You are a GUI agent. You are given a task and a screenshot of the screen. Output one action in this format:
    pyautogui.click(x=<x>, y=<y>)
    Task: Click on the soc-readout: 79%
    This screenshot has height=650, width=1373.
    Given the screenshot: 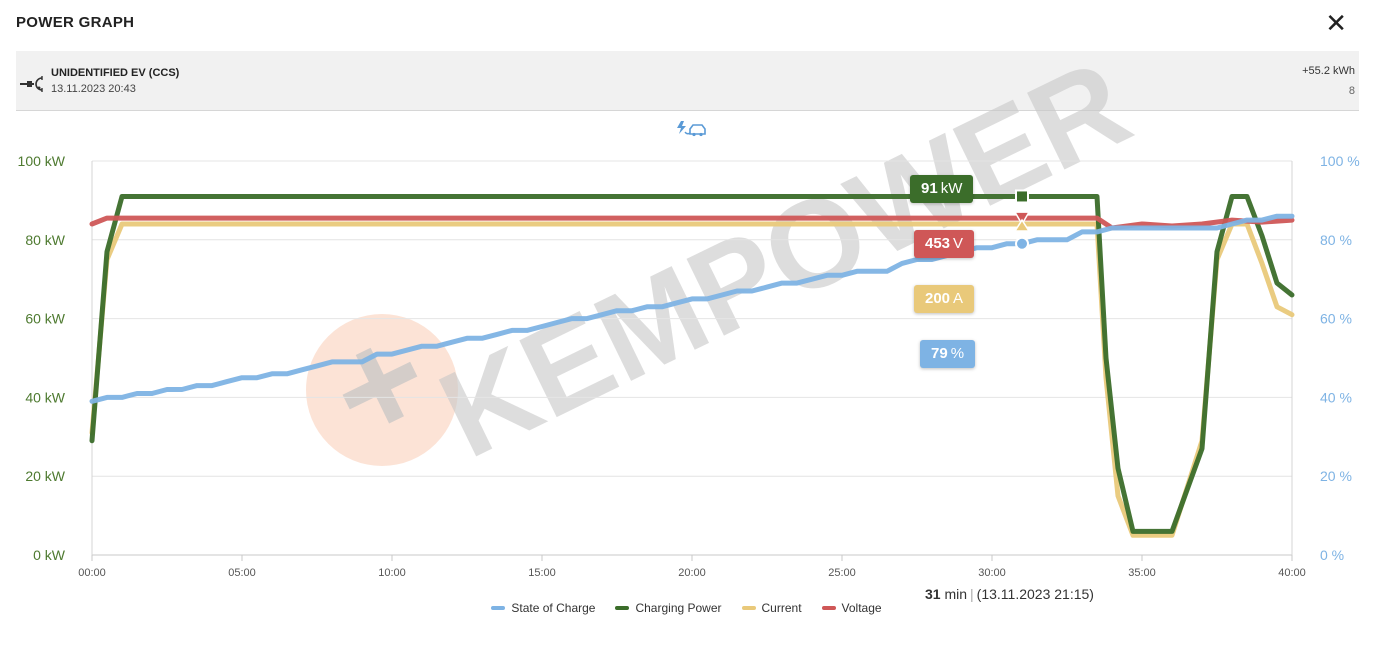 What is the action you would take?
    pyautogui.click(x=948, y=354)
    